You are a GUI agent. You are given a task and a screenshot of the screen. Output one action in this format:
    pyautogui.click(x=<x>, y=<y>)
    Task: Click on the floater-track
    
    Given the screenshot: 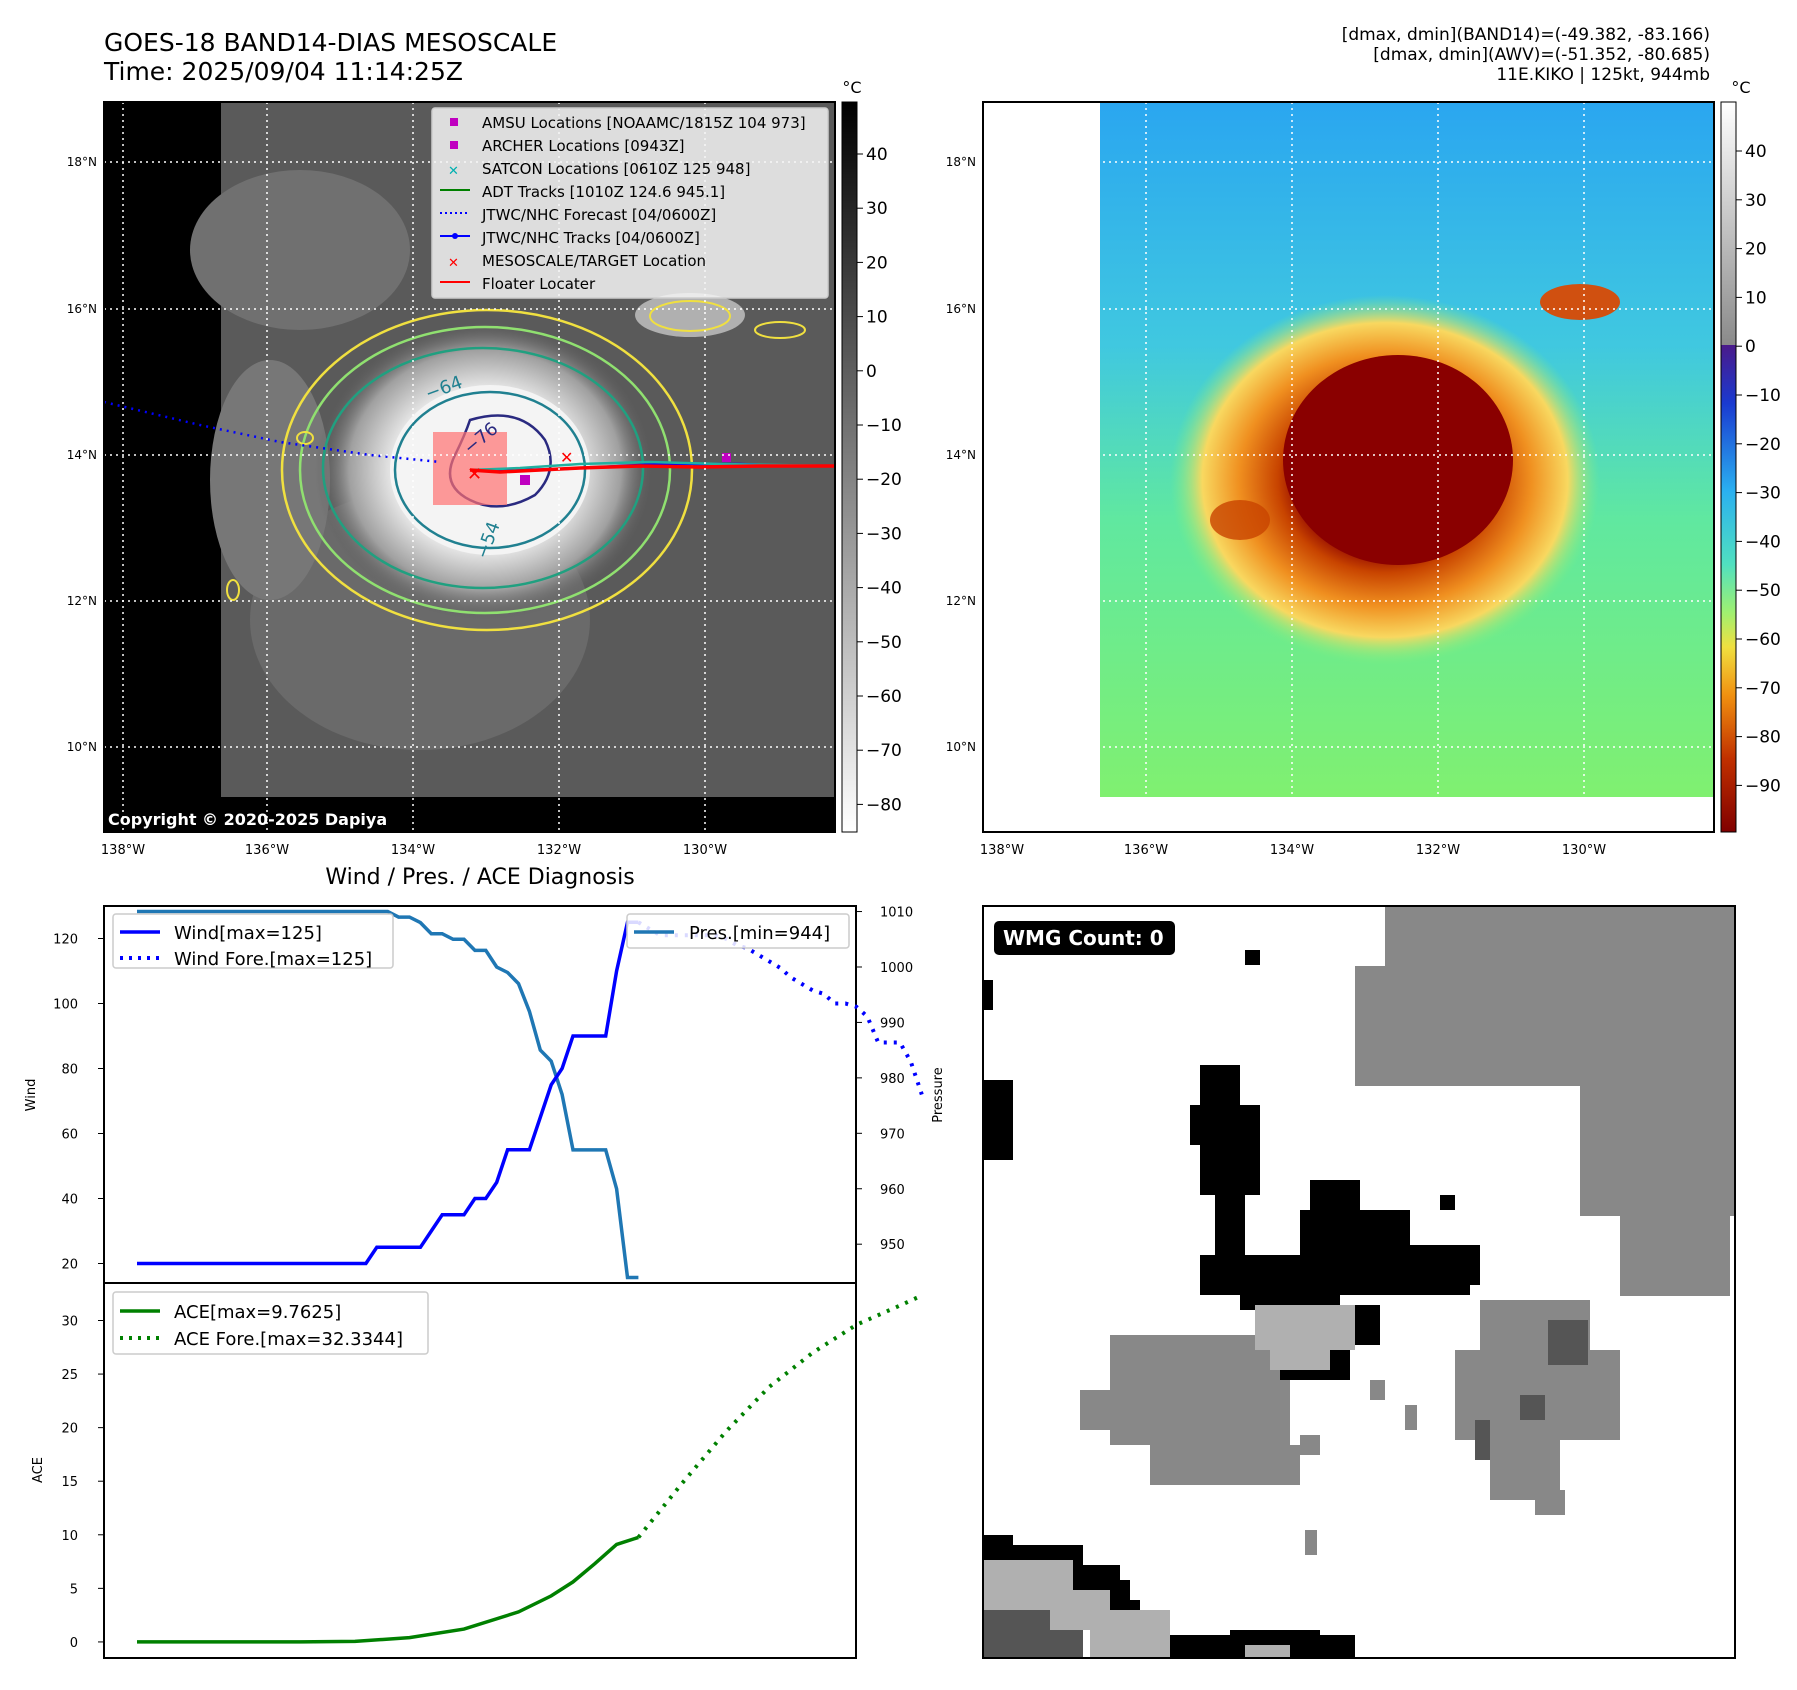 What is the action you would take?
    pyautogui.click(x=652, y=469)
    